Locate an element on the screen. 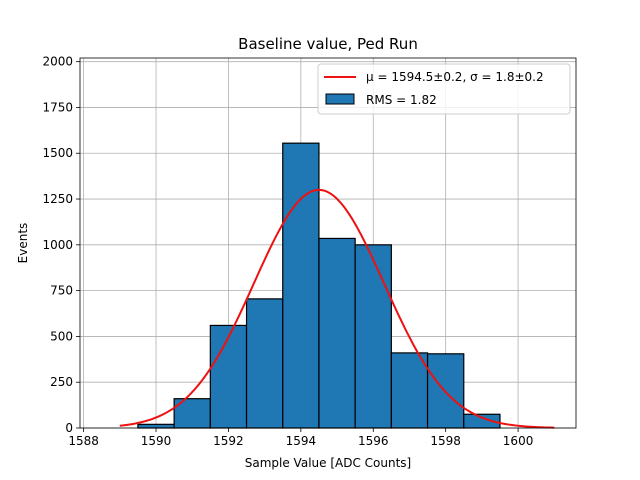 Image resolution: width=640 pixels, height=480 pixels. y-tick-label: 2000 is located at coordinates (57, 62).